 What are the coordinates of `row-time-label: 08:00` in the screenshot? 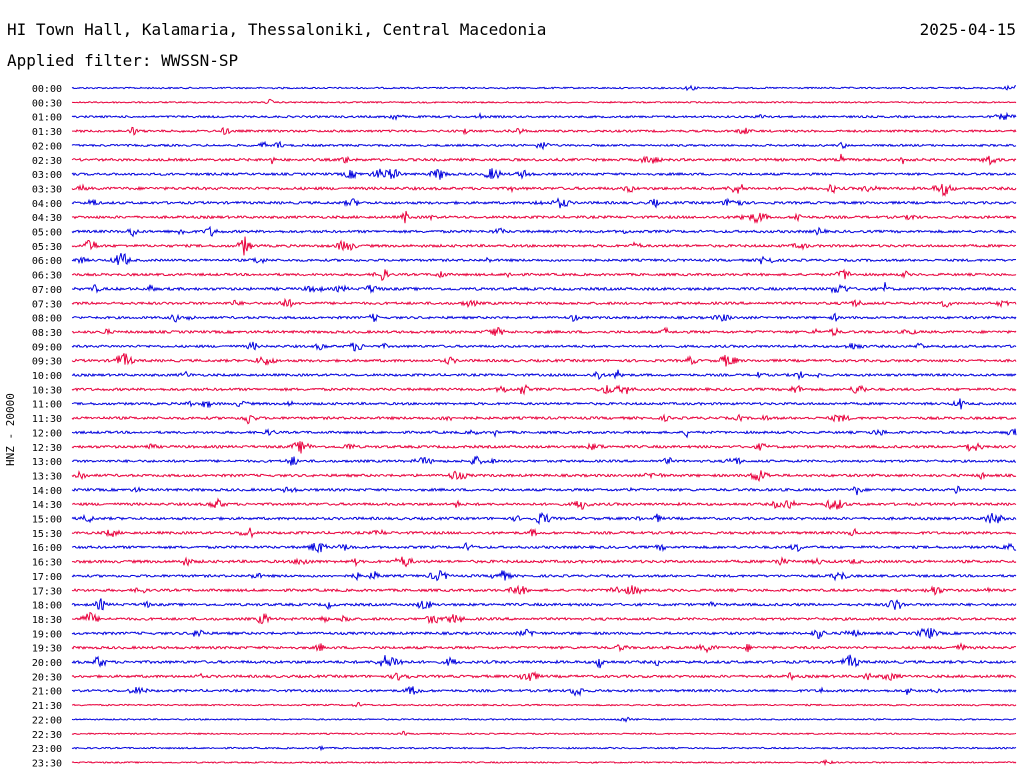 It's located at (47, 319).